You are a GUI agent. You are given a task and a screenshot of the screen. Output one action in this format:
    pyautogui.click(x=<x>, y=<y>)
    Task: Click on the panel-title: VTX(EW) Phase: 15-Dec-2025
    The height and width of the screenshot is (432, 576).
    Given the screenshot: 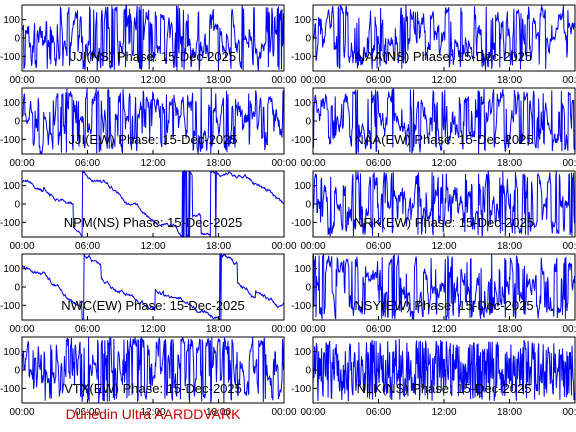 What is the action you would take?
    pyautogui.click(x=153, y=388)
    